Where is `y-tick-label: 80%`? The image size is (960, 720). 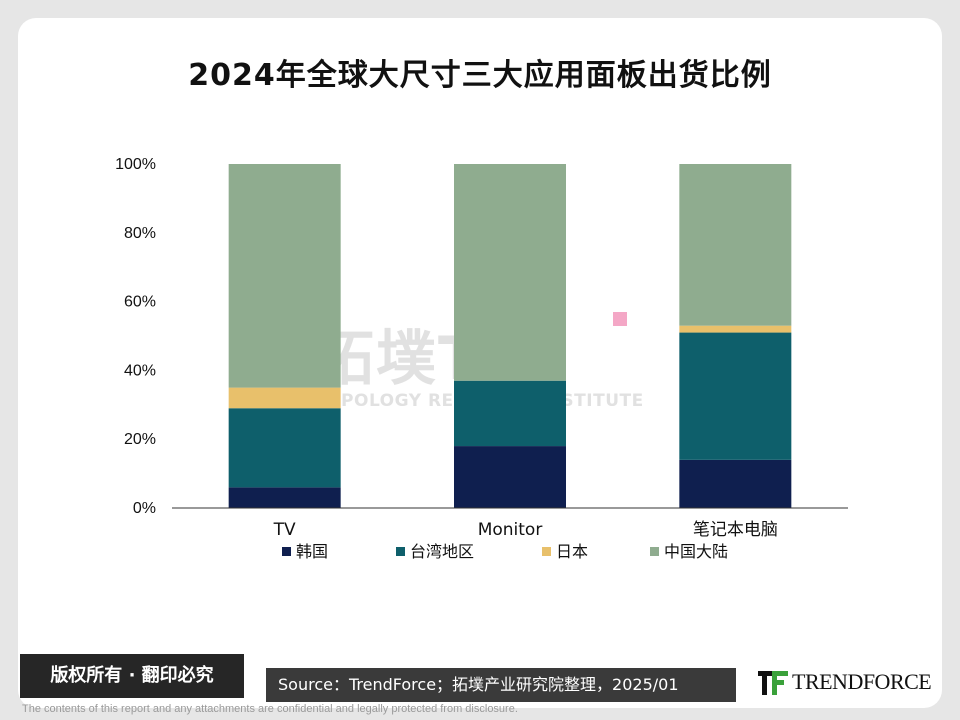 y-tick-label: 80% is located at coordinates (140, 233).